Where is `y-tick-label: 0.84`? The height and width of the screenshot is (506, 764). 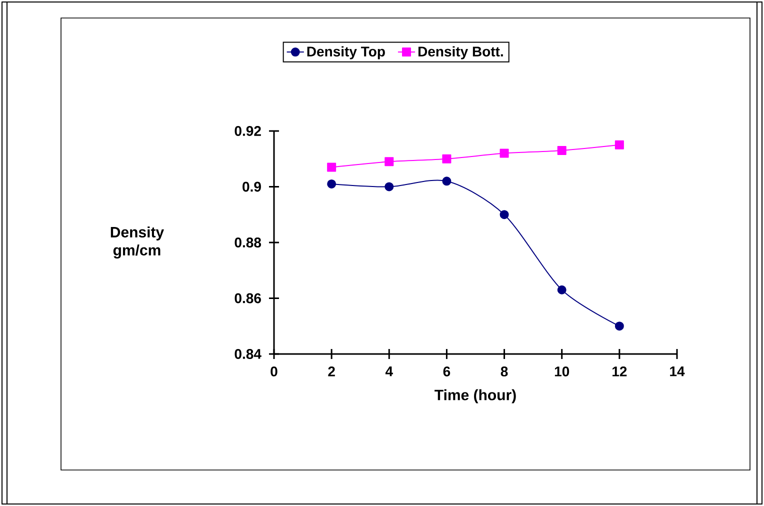
y-tick-label: 0.84 is located at coordinates (248, 354).